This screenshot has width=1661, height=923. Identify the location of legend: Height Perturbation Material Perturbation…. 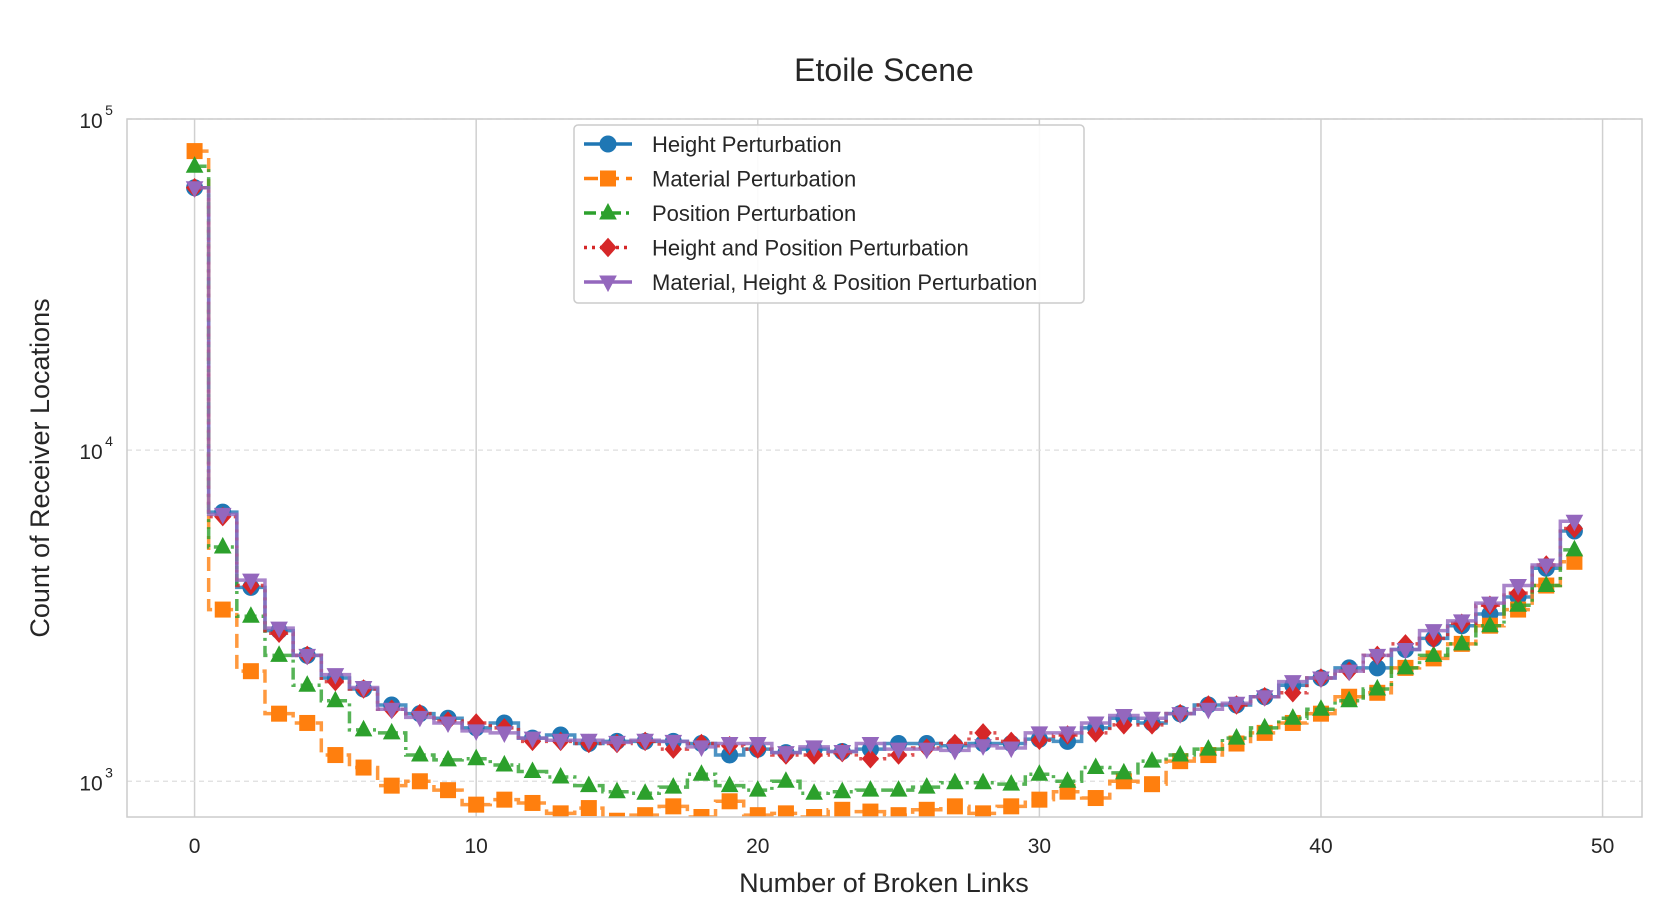
(829, 214).